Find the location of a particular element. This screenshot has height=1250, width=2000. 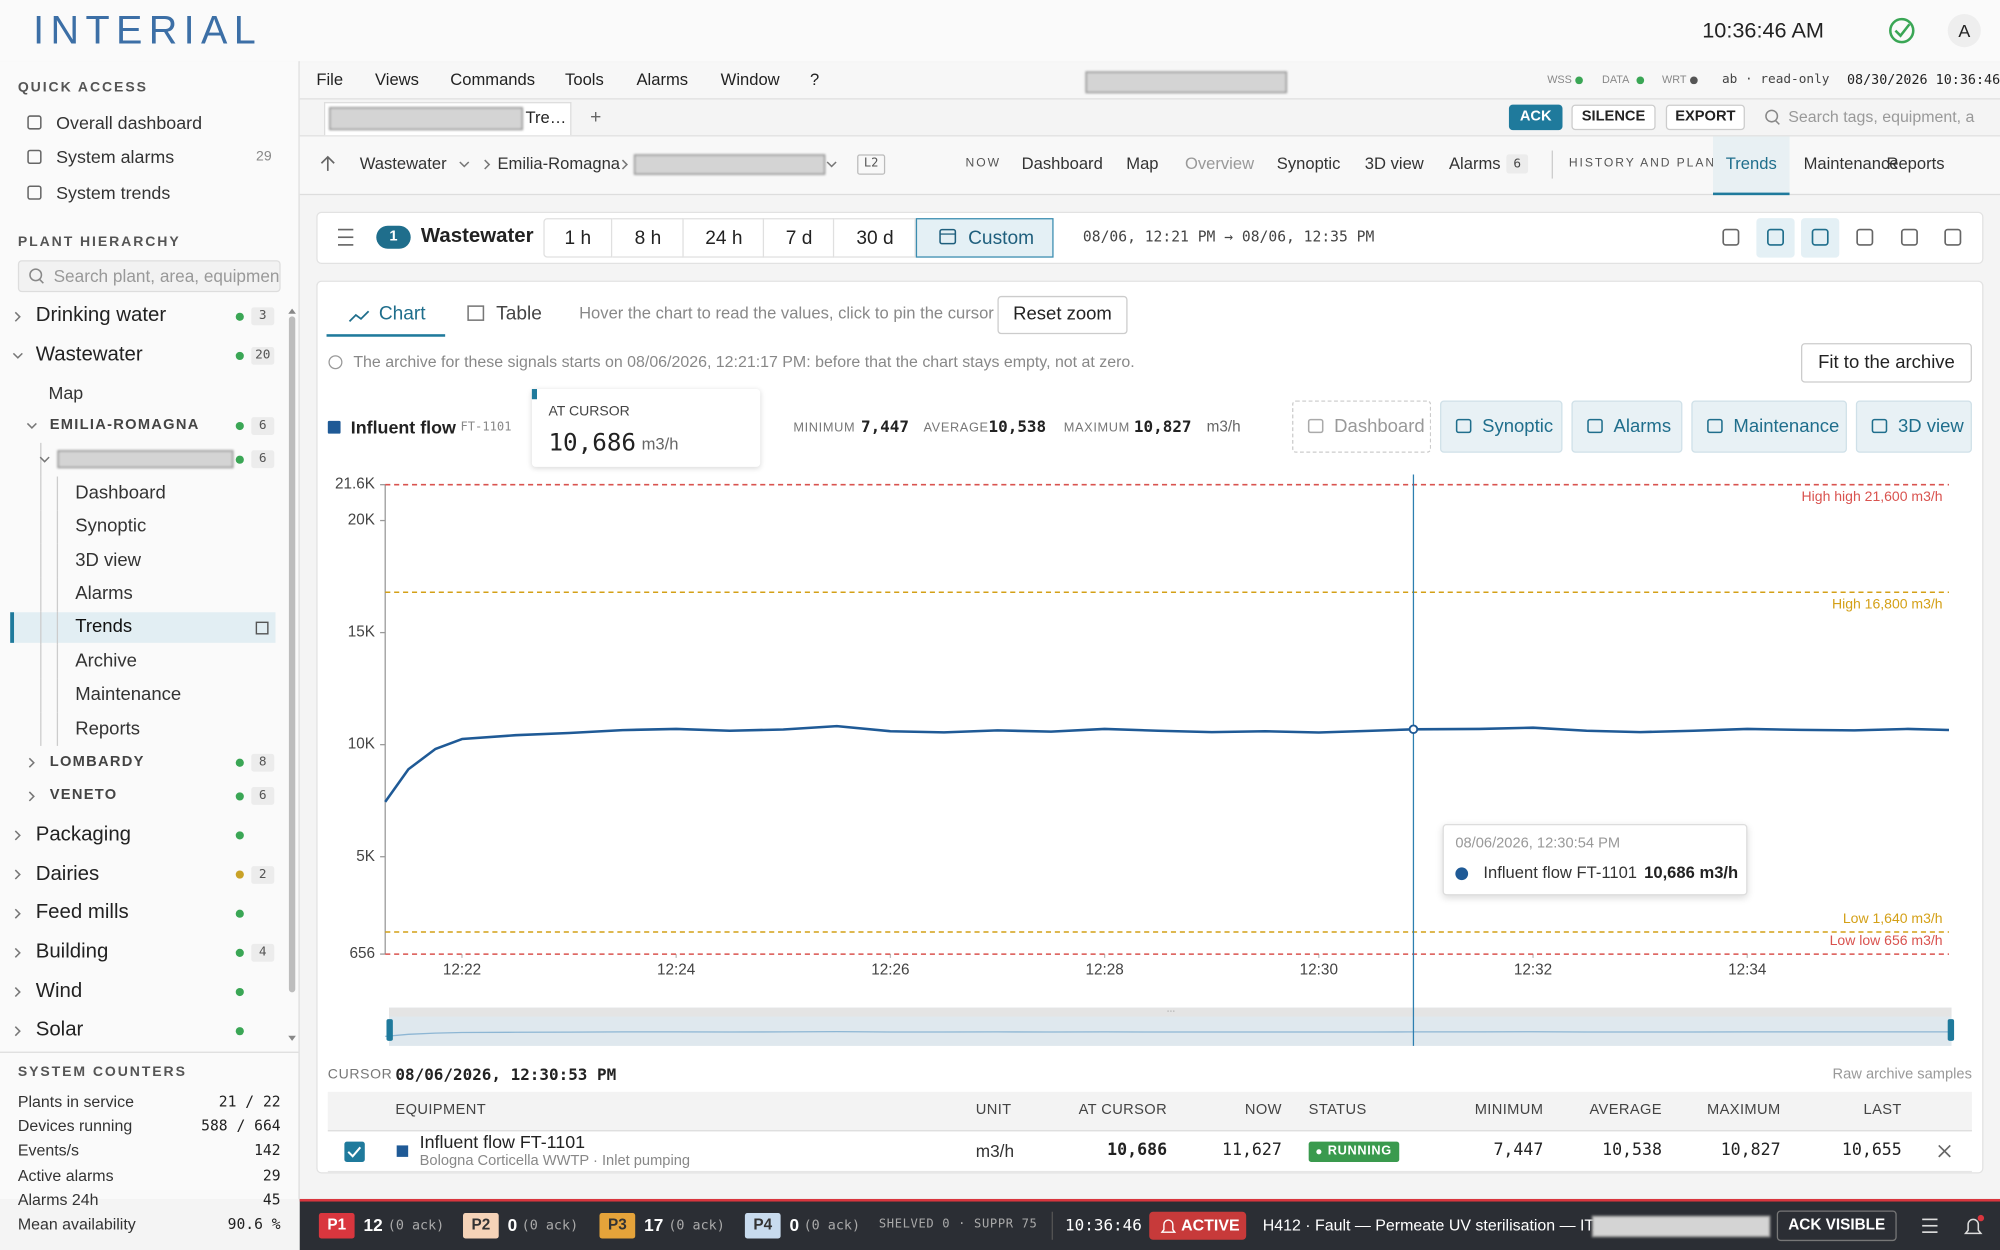

checkbox is located at coordinates (354, 1151).